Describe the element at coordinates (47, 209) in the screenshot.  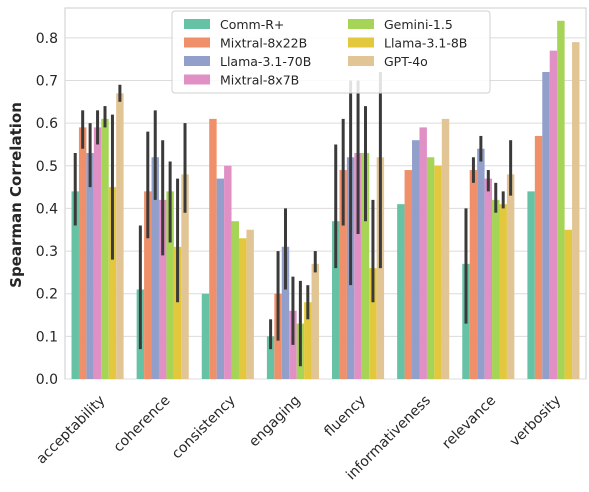
I see `y-tick-label: 0.4` at that location.